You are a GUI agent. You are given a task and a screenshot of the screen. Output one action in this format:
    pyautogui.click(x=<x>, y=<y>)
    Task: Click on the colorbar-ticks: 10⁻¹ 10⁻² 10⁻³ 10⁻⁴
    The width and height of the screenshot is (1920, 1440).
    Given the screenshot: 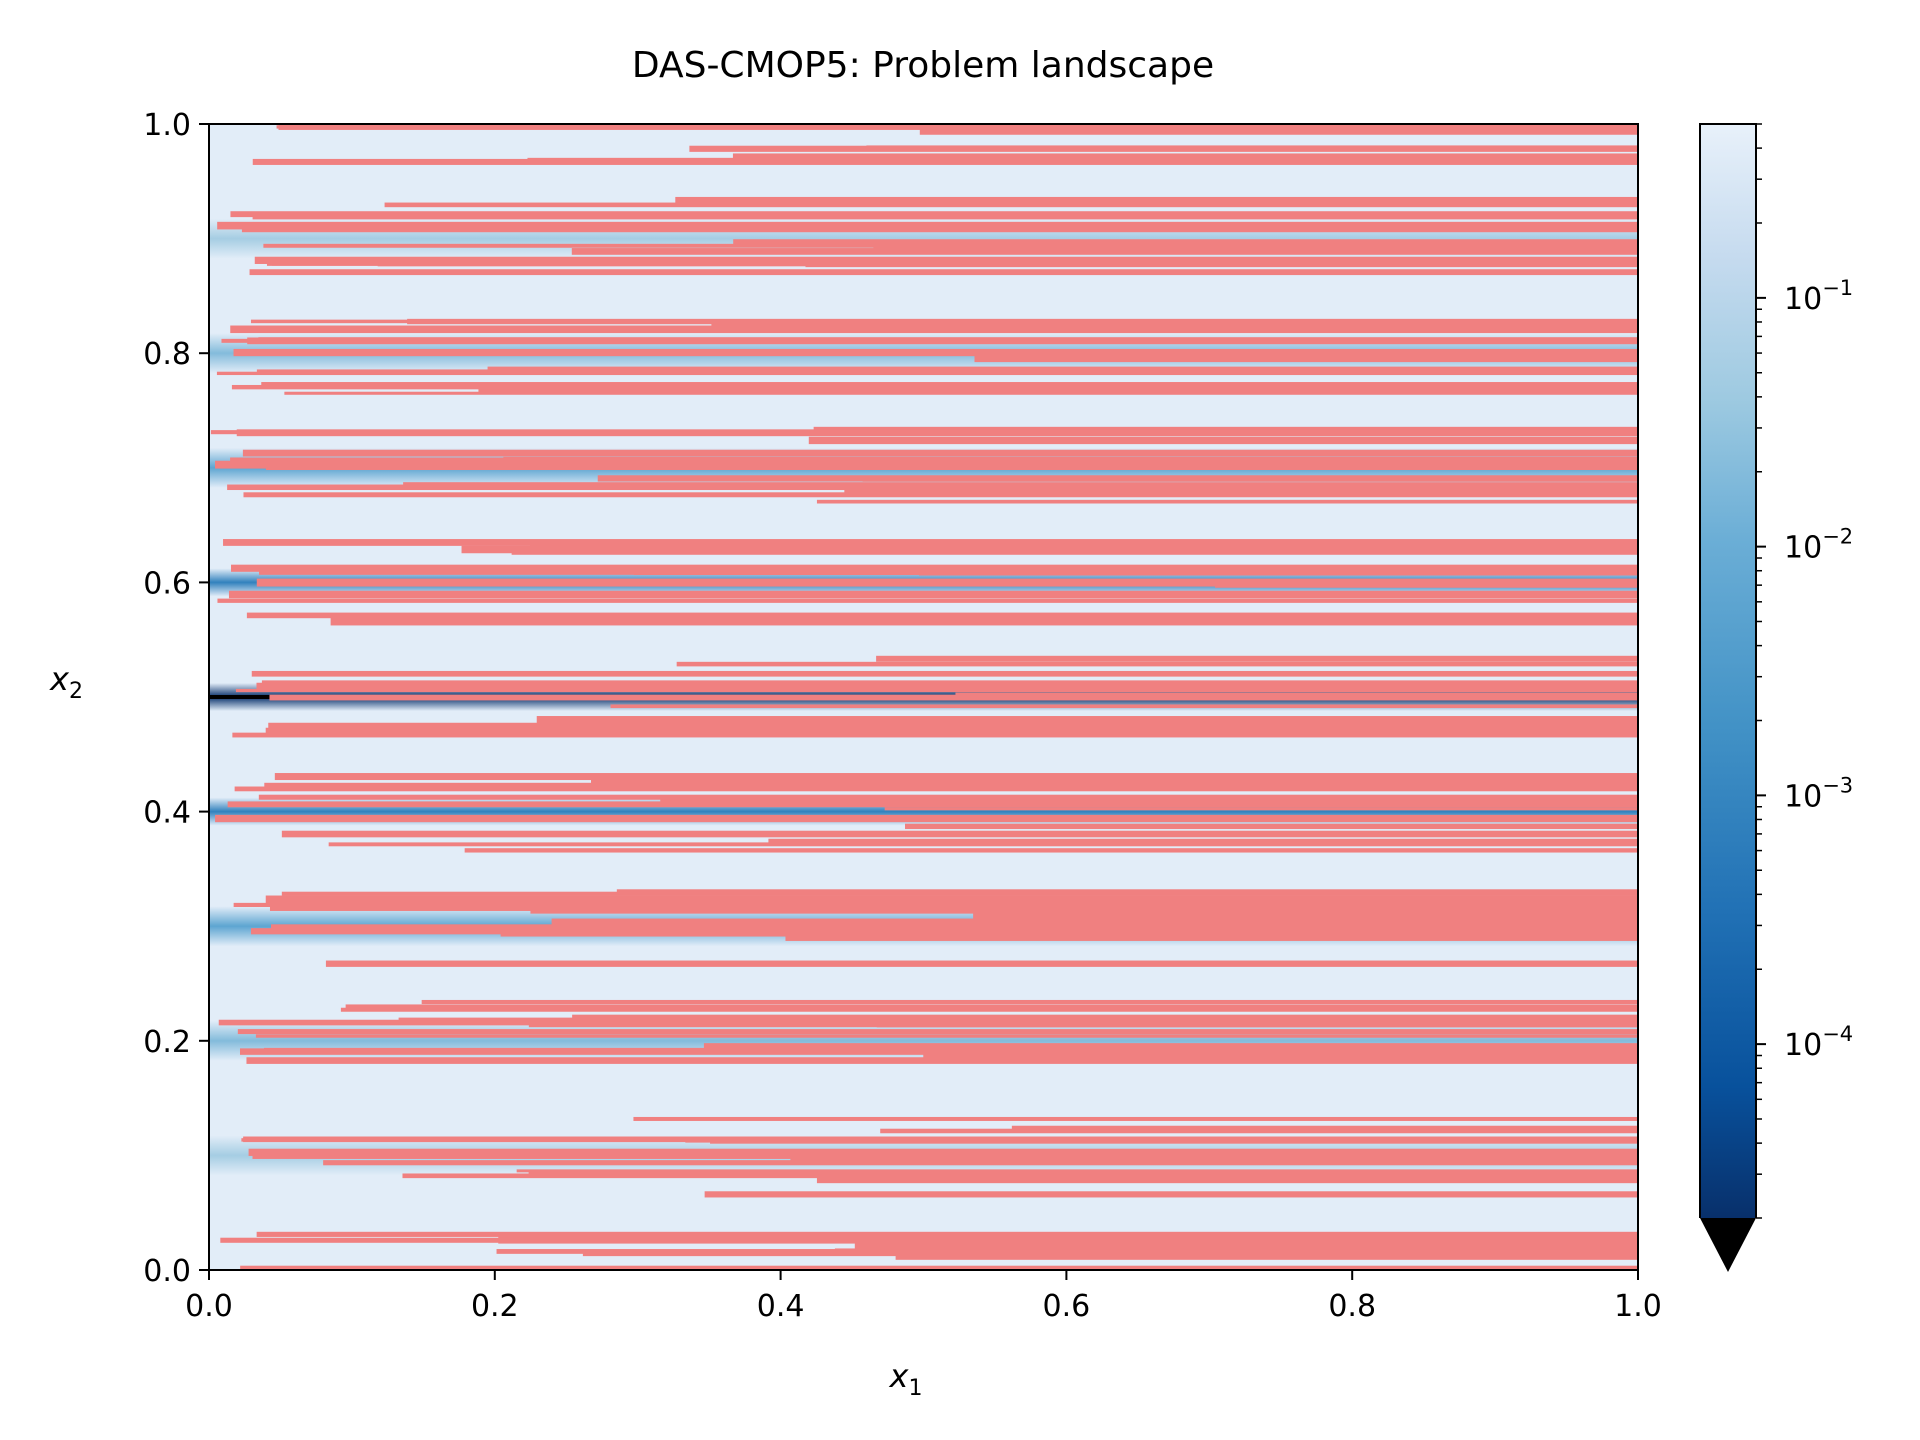 What is the action you would take?
    pyautogui.click(x=1804, y=671)
    